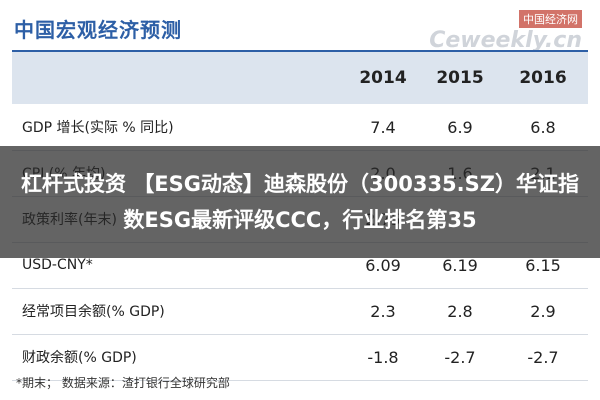 The height and width of the screenshot is (400, 600). Describe the element at coordinates (383, 265) in the screenshot. I see `cell-value: 6.09` at that location.